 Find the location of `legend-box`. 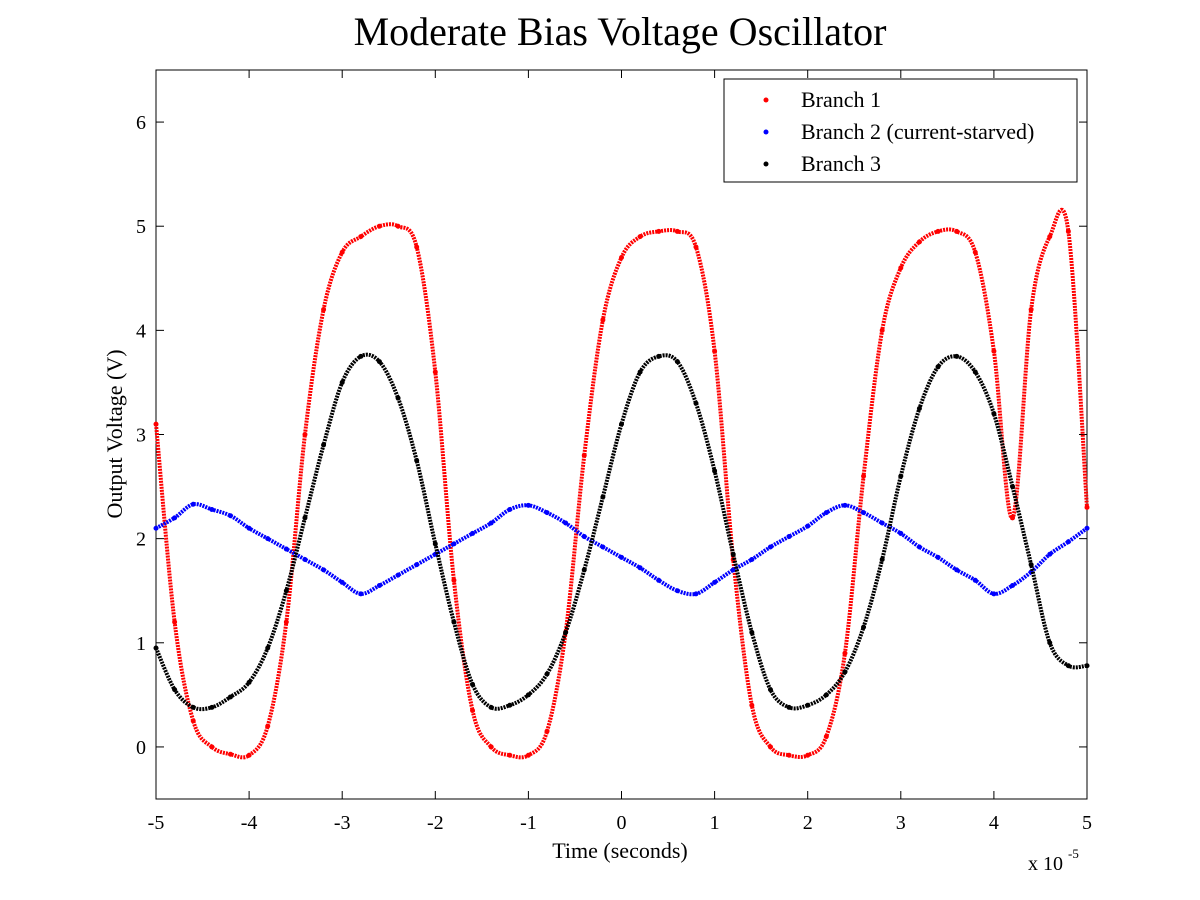

legend-box is located at coordinates (900, 130).